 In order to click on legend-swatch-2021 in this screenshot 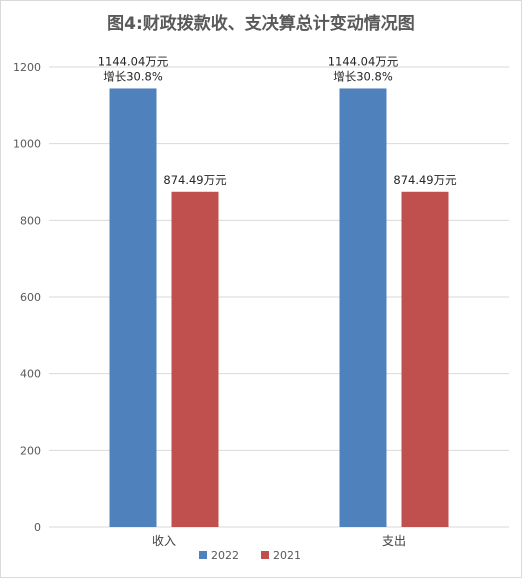, I will do `click(265, 555)`.